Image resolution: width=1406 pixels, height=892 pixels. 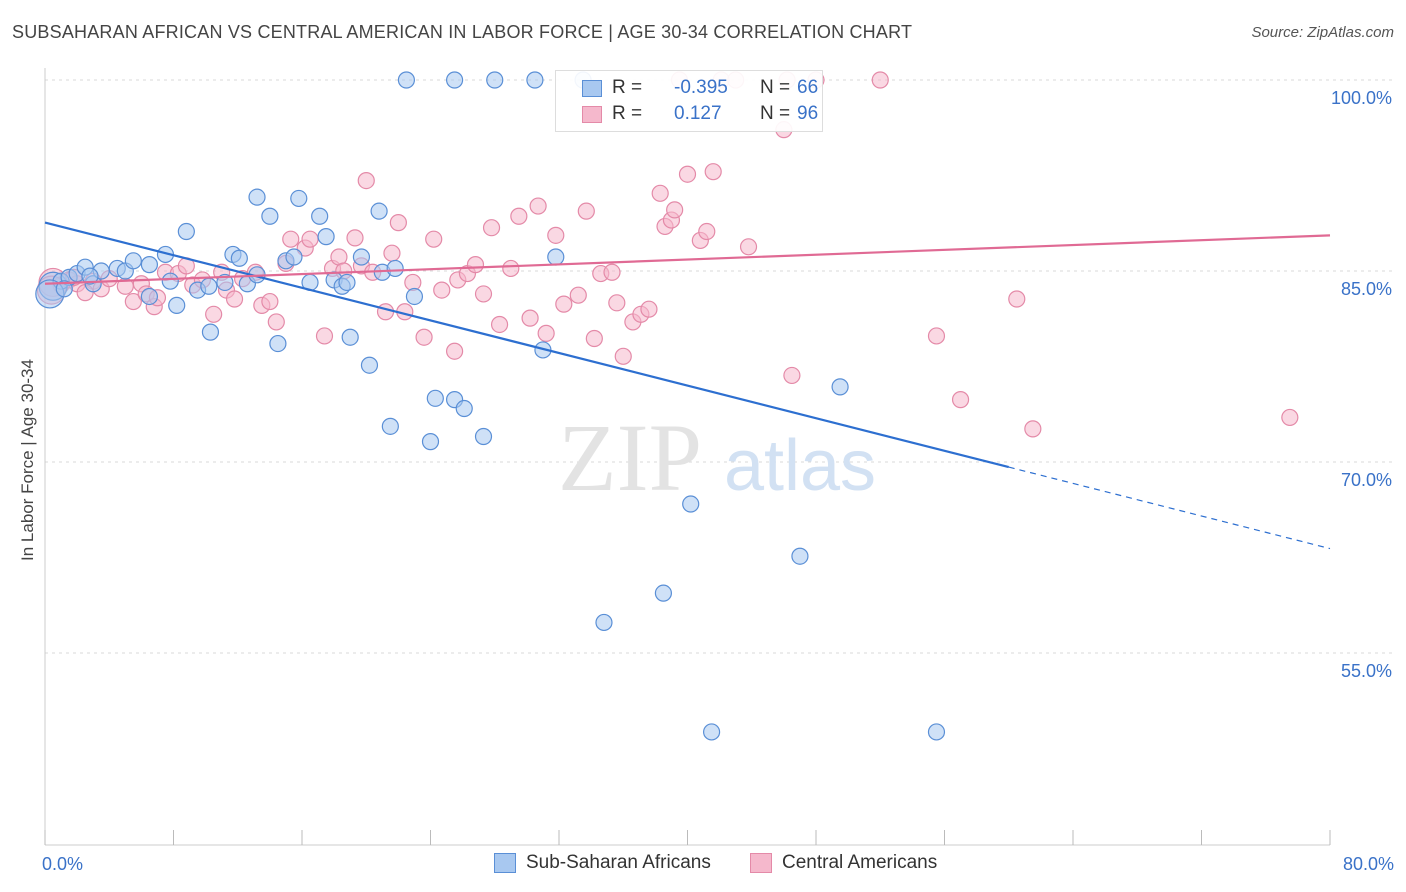 What do you see at coordinates (592, 88) in the screenshot?
I see `blue-swatch` at bounding box center [592, 88].